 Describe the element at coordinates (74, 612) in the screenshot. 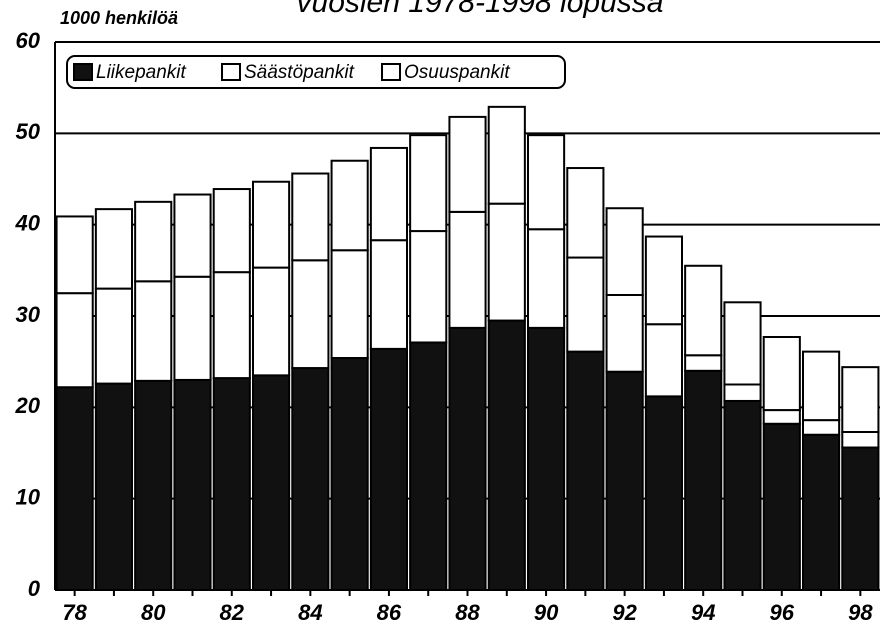

I see `x-tick-label: 78` at that location.